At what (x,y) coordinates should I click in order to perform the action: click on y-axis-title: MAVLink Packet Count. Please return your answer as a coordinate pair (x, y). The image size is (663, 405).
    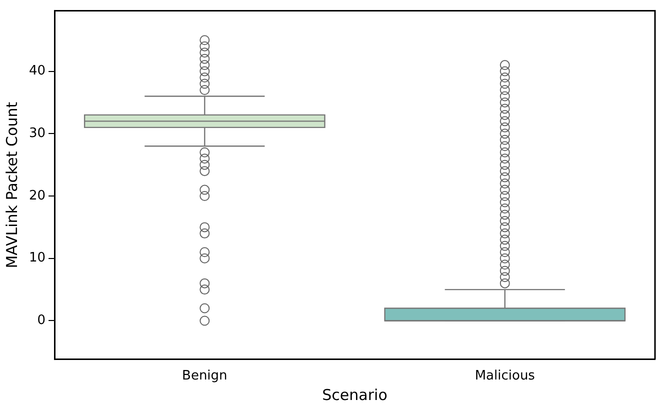
    Looking at the image, I should click on (11, 185).